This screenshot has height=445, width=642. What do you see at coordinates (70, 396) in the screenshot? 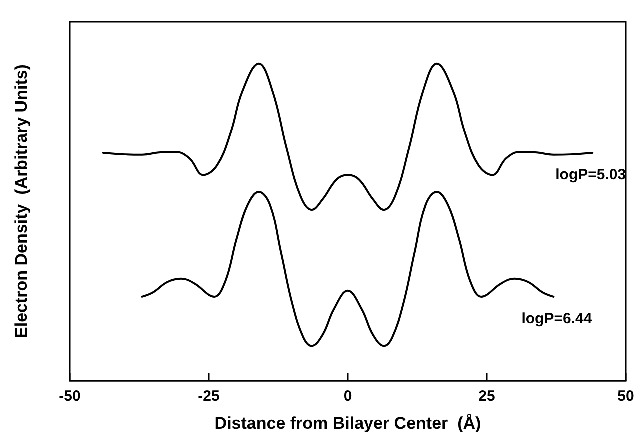
I see `x-tick-label: -50` at bounding box center [70, 396].